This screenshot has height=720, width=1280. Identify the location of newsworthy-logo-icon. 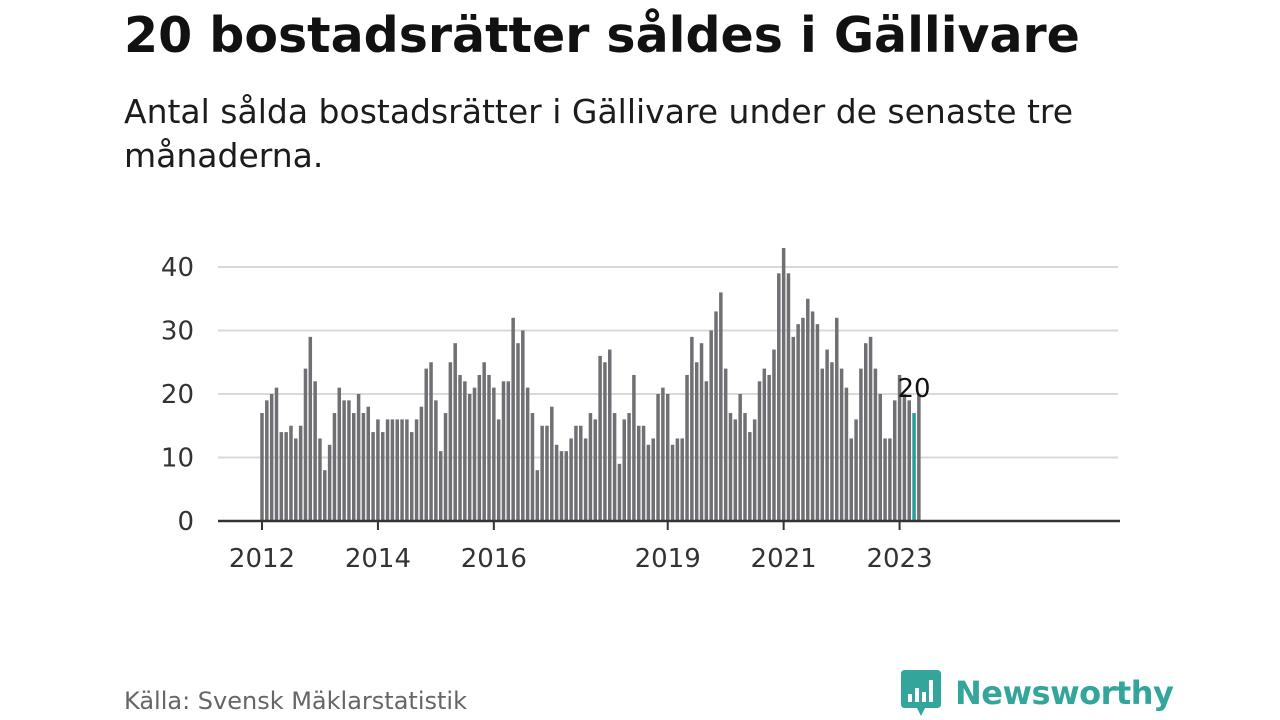
(921, 693).